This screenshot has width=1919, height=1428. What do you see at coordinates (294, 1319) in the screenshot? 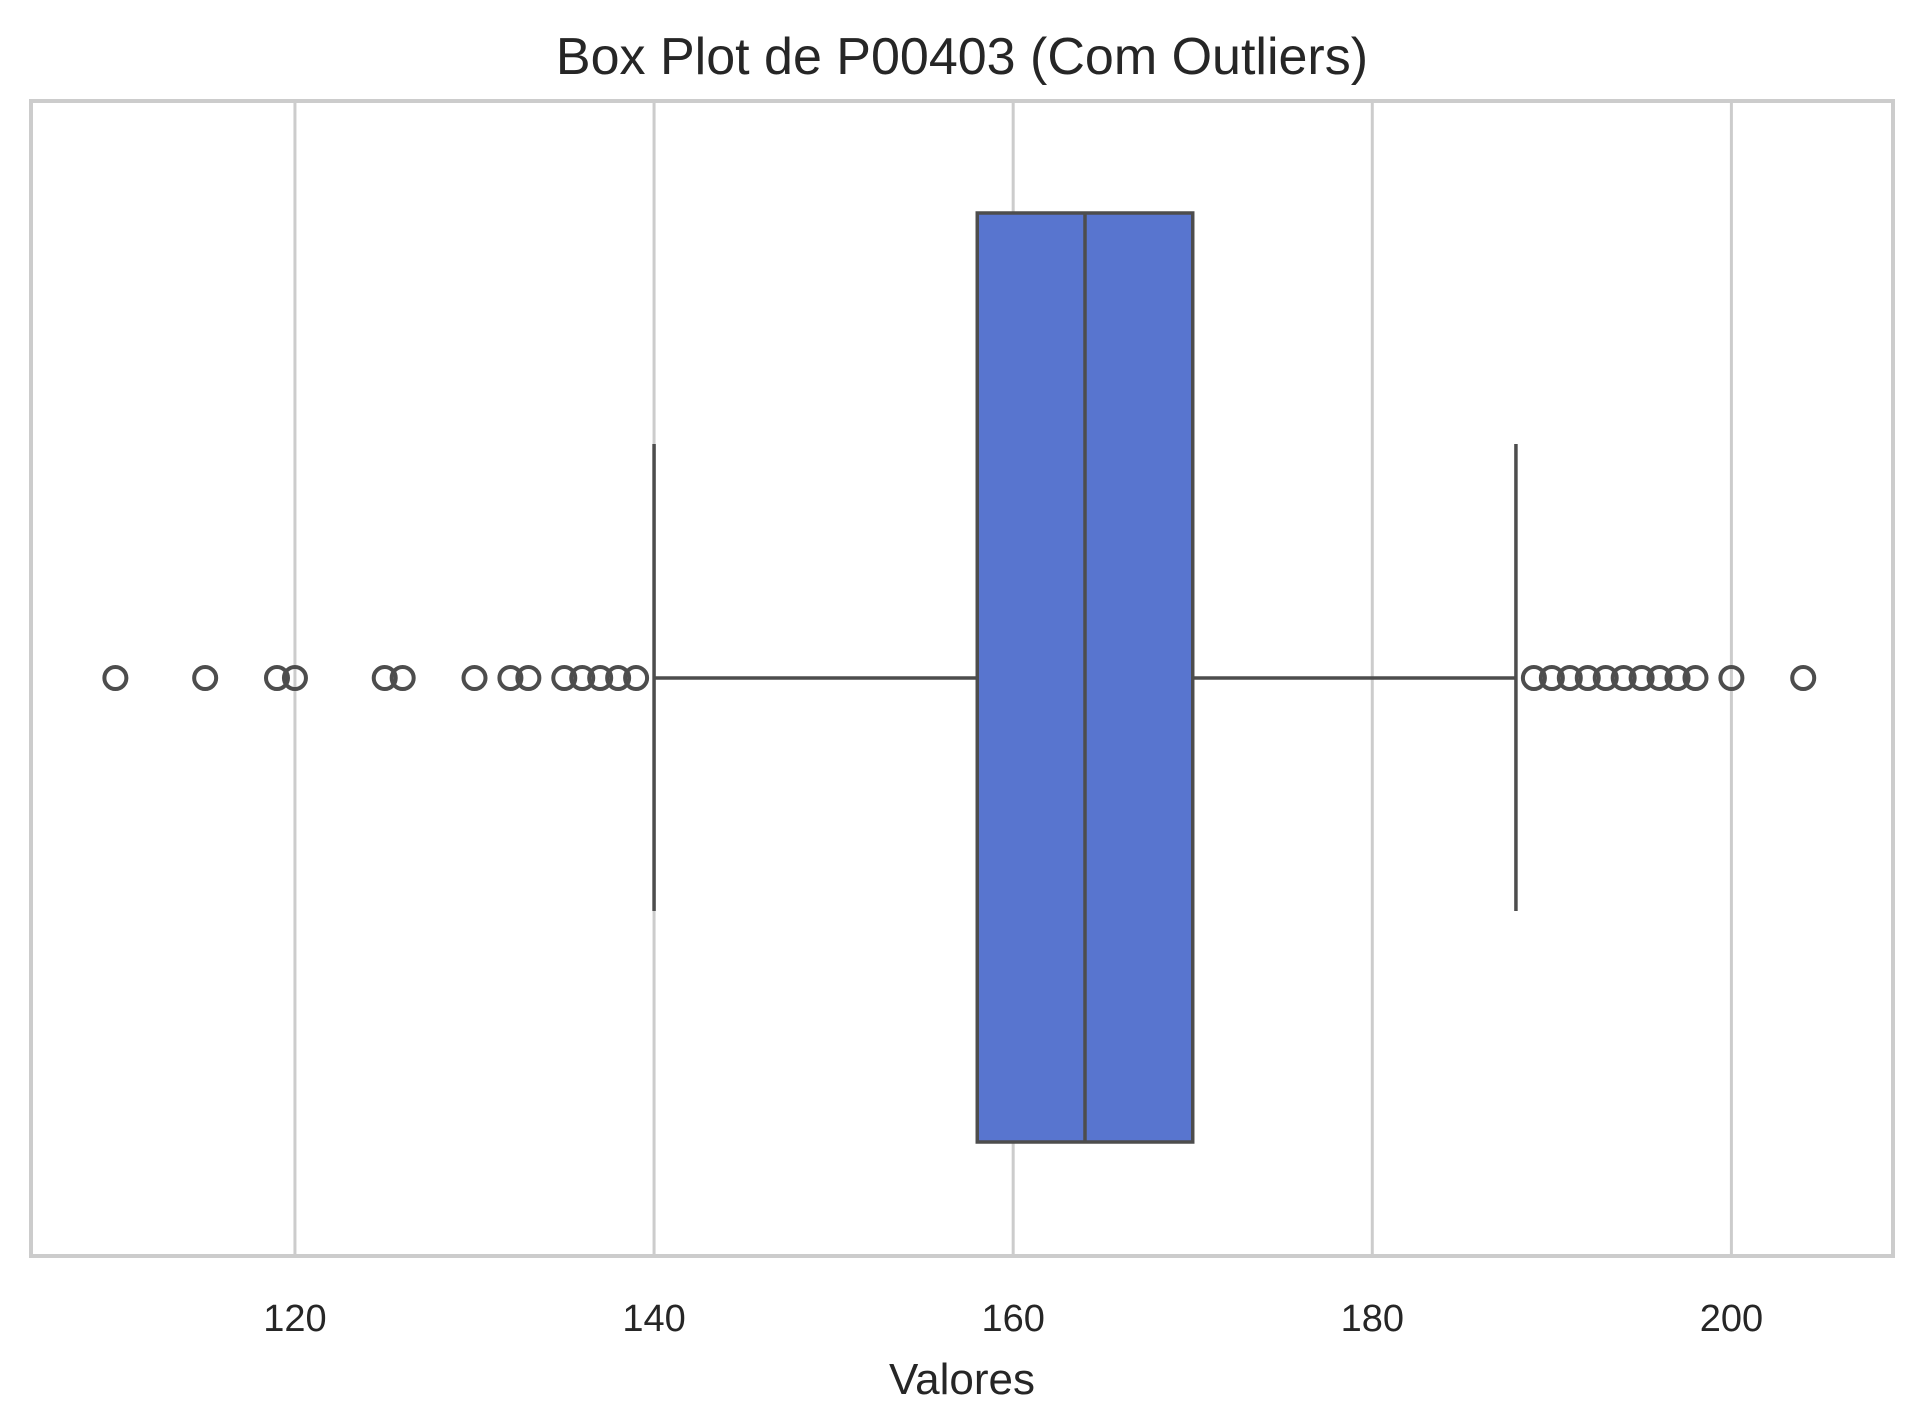
I see `x-tick-label: 120` at bounding box center [294, 1319].